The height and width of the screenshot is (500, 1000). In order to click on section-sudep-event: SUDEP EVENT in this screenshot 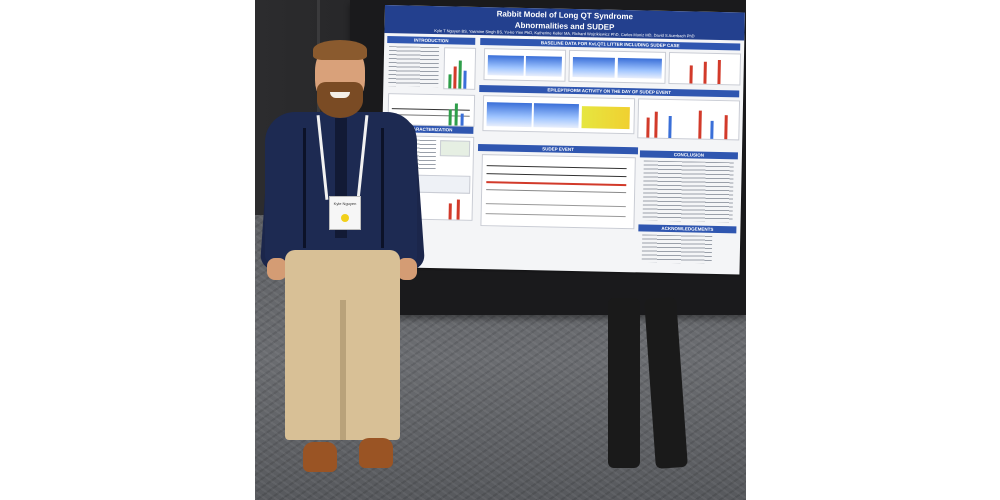, I will do `click(558, 149)`.